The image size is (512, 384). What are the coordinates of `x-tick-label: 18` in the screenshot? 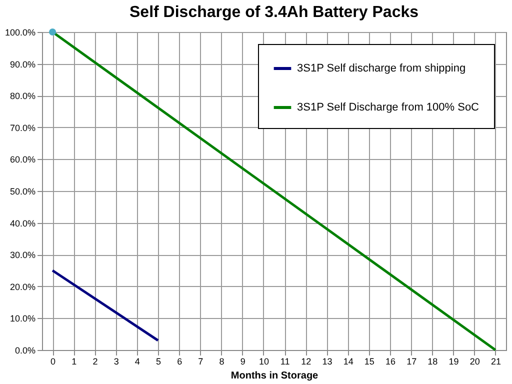 It's located at (433, 361).